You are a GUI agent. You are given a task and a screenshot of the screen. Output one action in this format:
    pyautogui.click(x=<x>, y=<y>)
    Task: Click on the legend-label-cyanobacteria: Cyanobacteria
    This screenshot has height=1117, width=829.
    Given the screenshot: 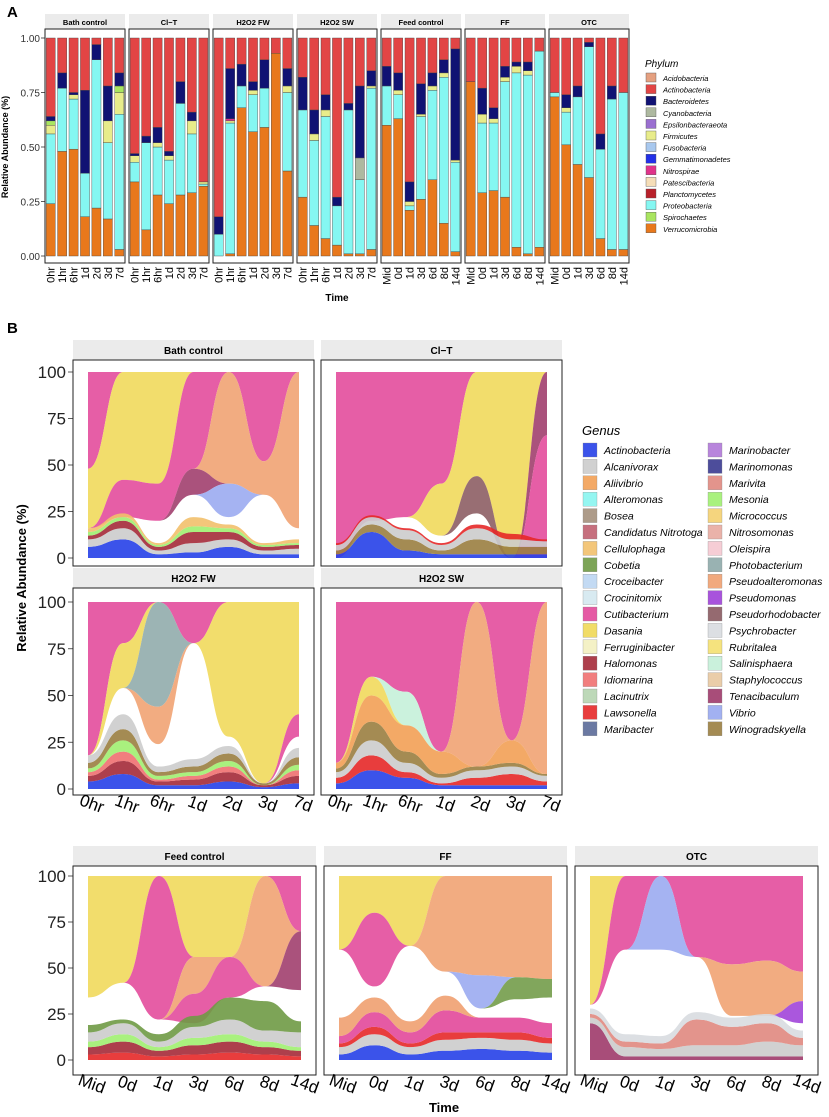 What is the action you would take?
    pyautogui.click(x=687, y=113)
    